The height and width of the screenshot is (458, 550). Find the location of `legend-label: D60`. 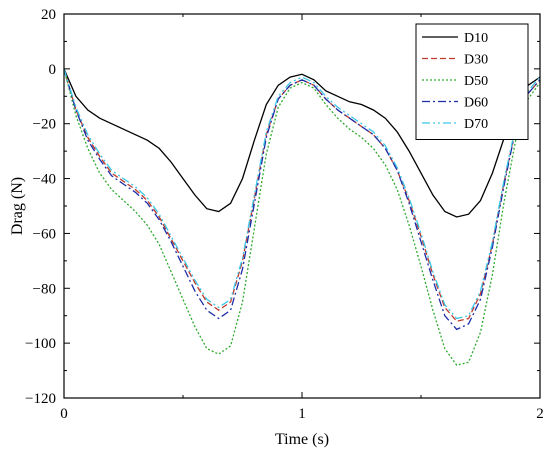

legend-label: D60 is located at coordinates (476, 103).